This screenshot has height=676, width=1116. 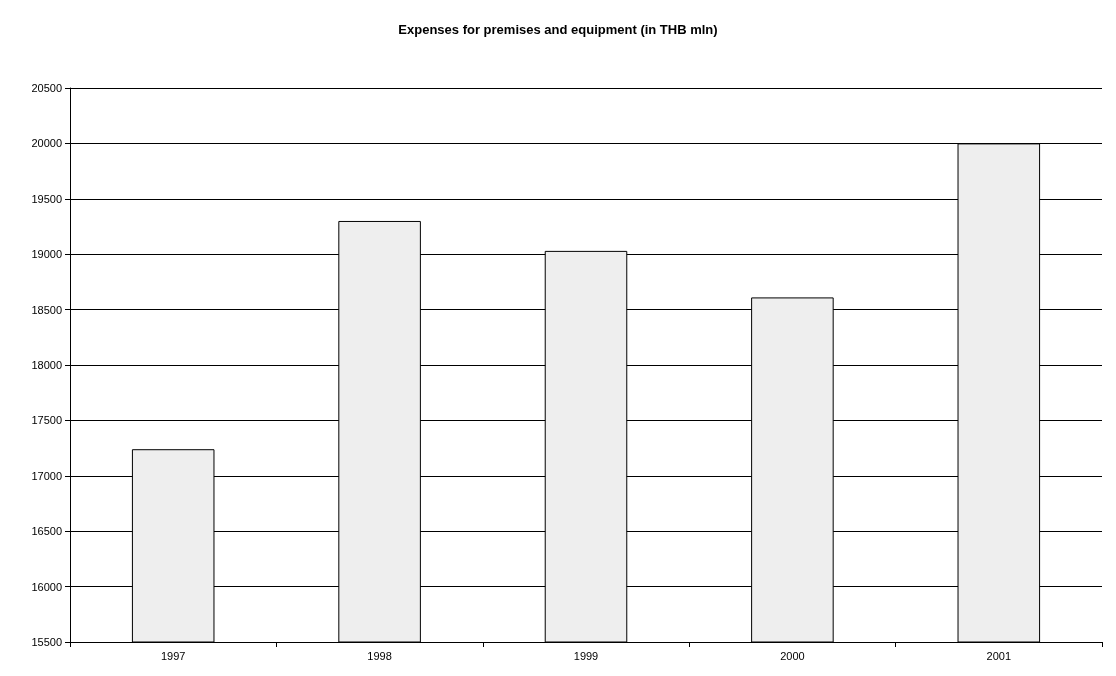 What do you see at coordinates (46, 531) in the screenshot?
I see `y-tick-label: 16500` at bounding box center [46, 531].